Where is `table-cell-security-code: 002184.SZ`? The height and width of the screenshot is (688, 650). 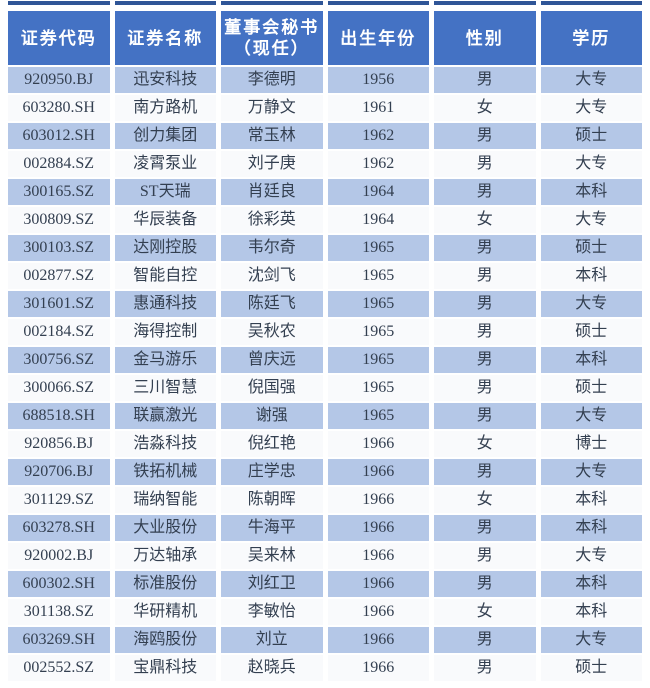
table-cell-security-code: 002184.SZ is located at coordinates (59, 332).